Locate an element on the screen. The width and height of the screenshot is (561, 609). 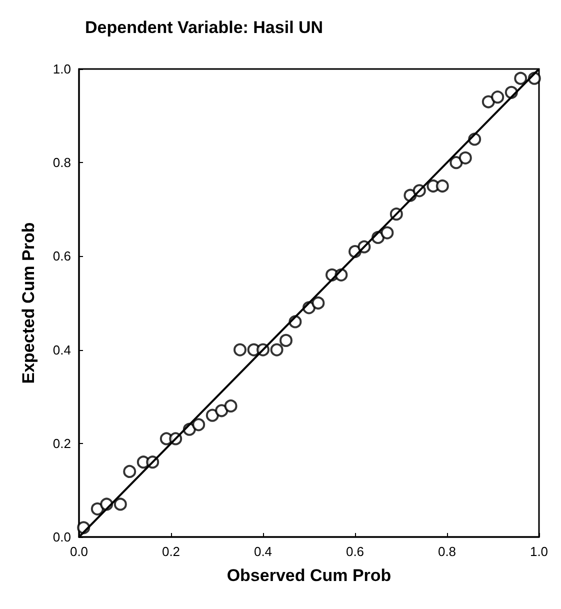
x-tick-label: 0.4 is located at coordinates (263, 551).